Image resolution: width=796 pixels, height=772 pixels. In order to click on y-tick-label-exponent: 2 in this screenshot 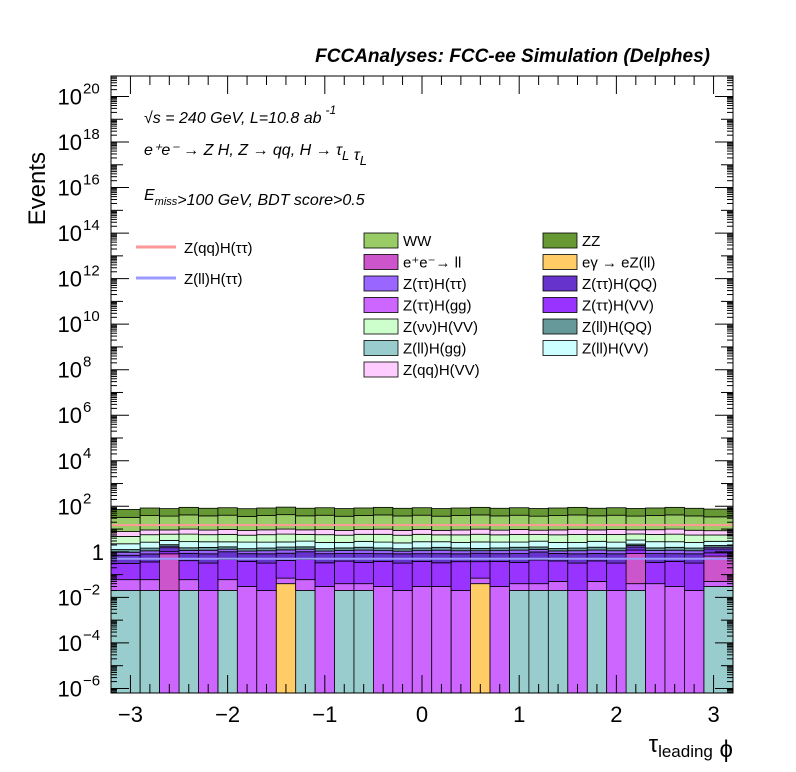, I will do `click(87, 498)`.